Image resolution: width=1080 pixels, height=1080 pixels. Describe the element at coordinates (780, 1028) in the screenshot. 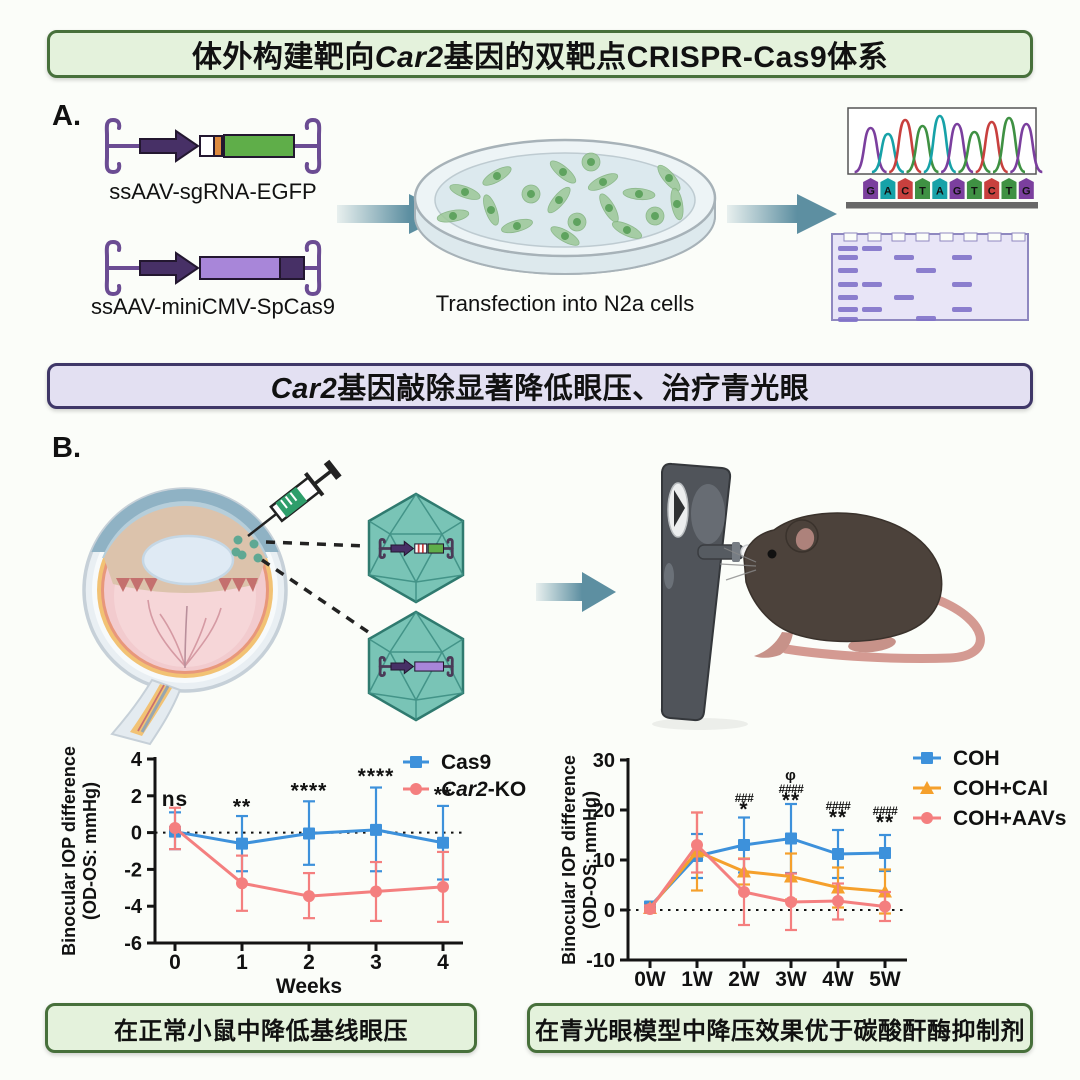

I see `banner-bottom-right: 在青光眼模型中降压效果优于碳酸酐酶抑制剂` at that location.